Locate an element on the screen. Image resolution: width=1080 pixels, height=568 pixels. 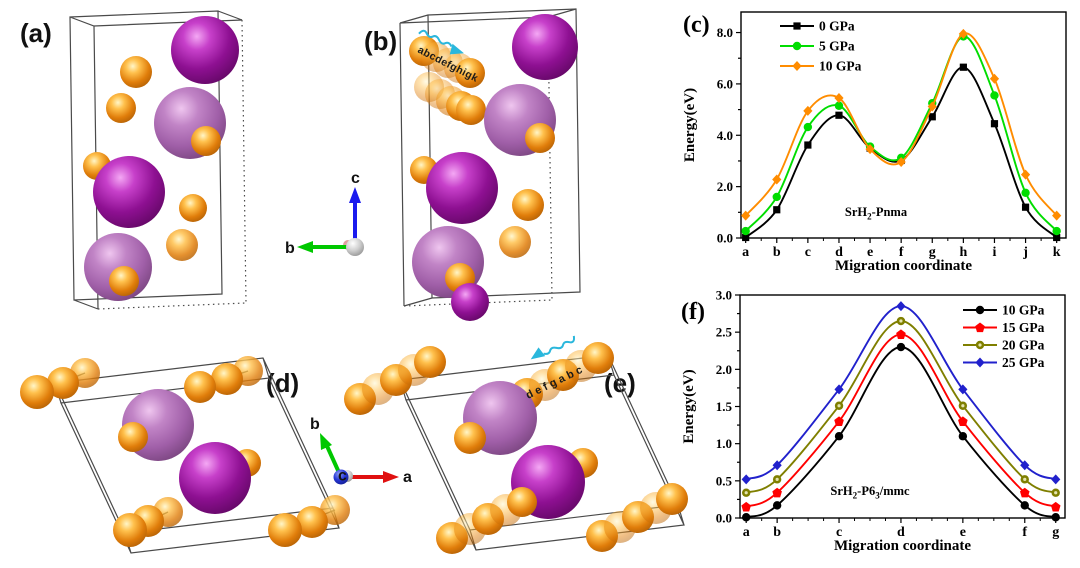
legend-label: 10 GPa is located at coordinates (1023, 310).